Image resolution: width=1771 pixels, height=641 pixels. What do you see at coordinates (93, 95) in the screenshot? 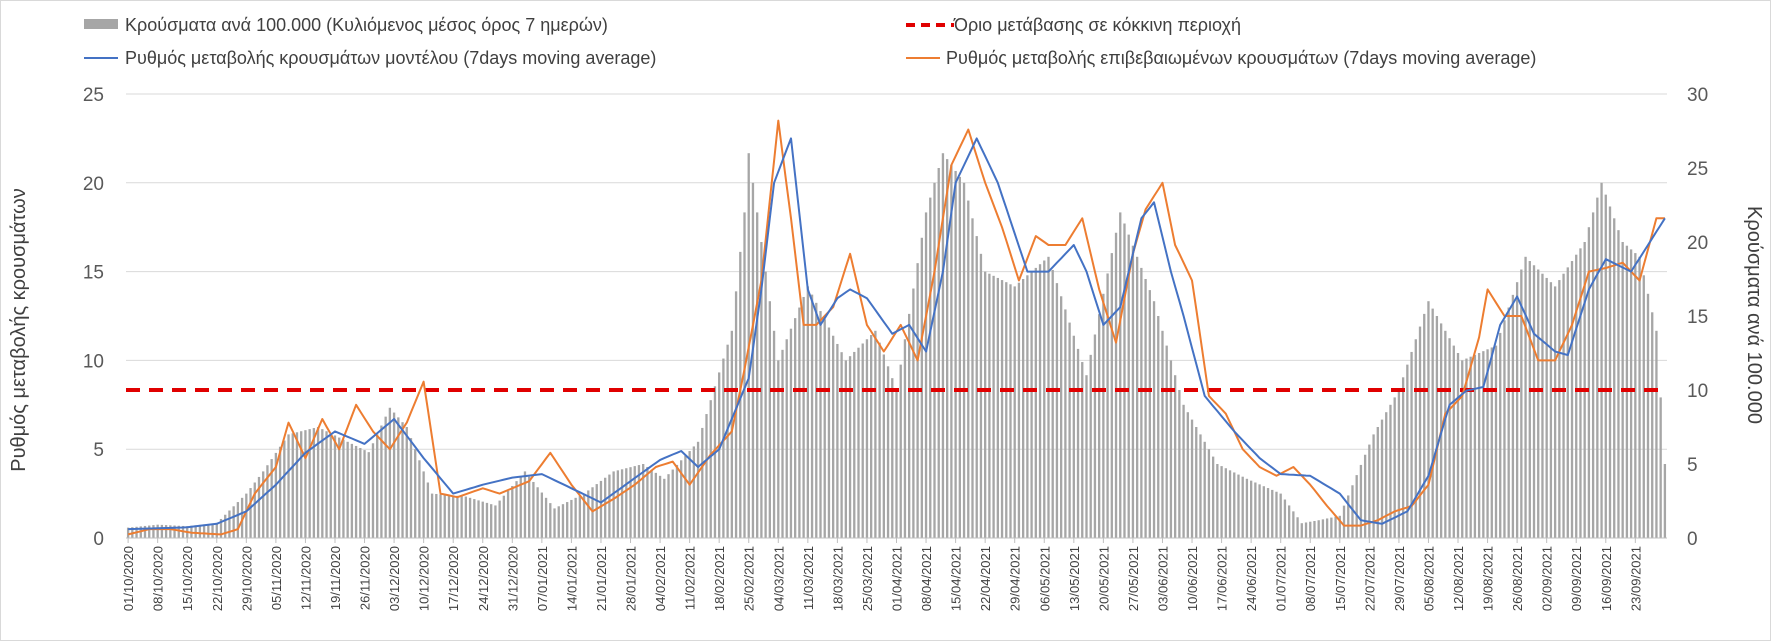
I see `y-left-tick-label: 25` at bounding box center [93, 95].